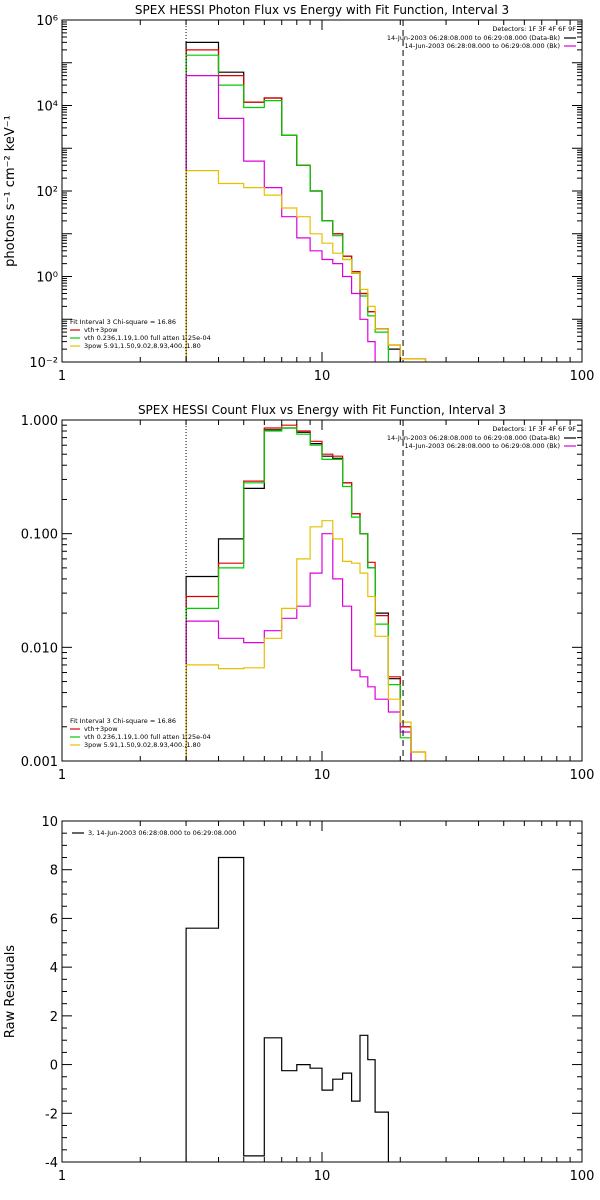 Image resolution: width=600 pixels, height=1200 pixels. What do you see at coordinates (51, 1163) in the screenshot?
I see `y-tick-label: -4` at bounding box center [51, 1163].